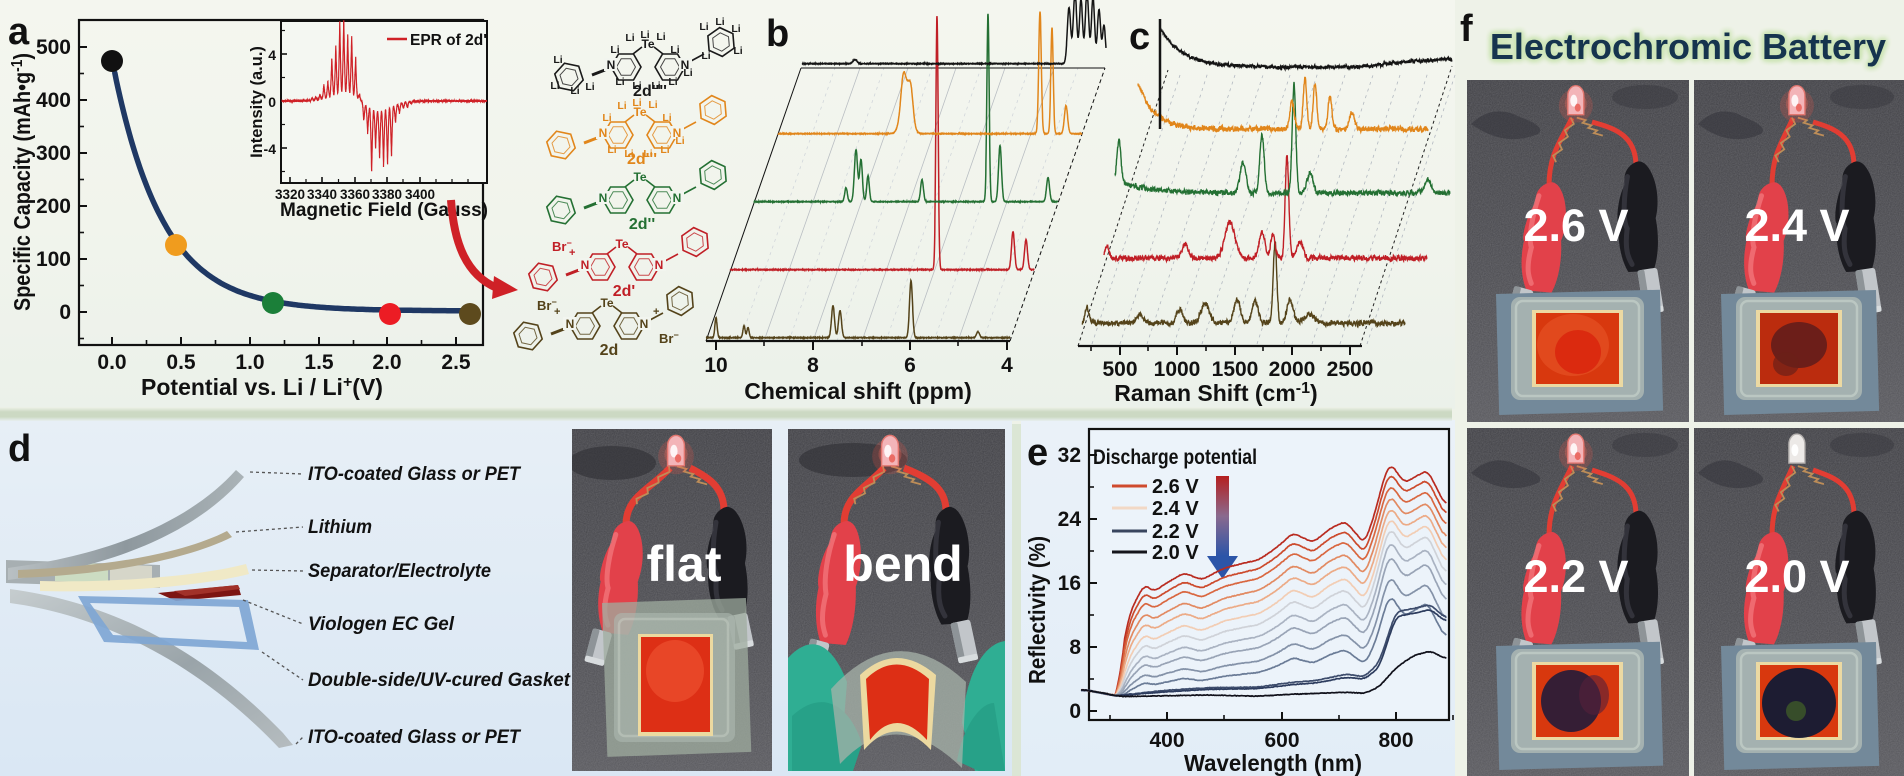 The image size is (1904, 776). What do you see at coordinates (1037, 453) in the screenshot?
I see `svg-text: e` at bounding box center [1037, 453].